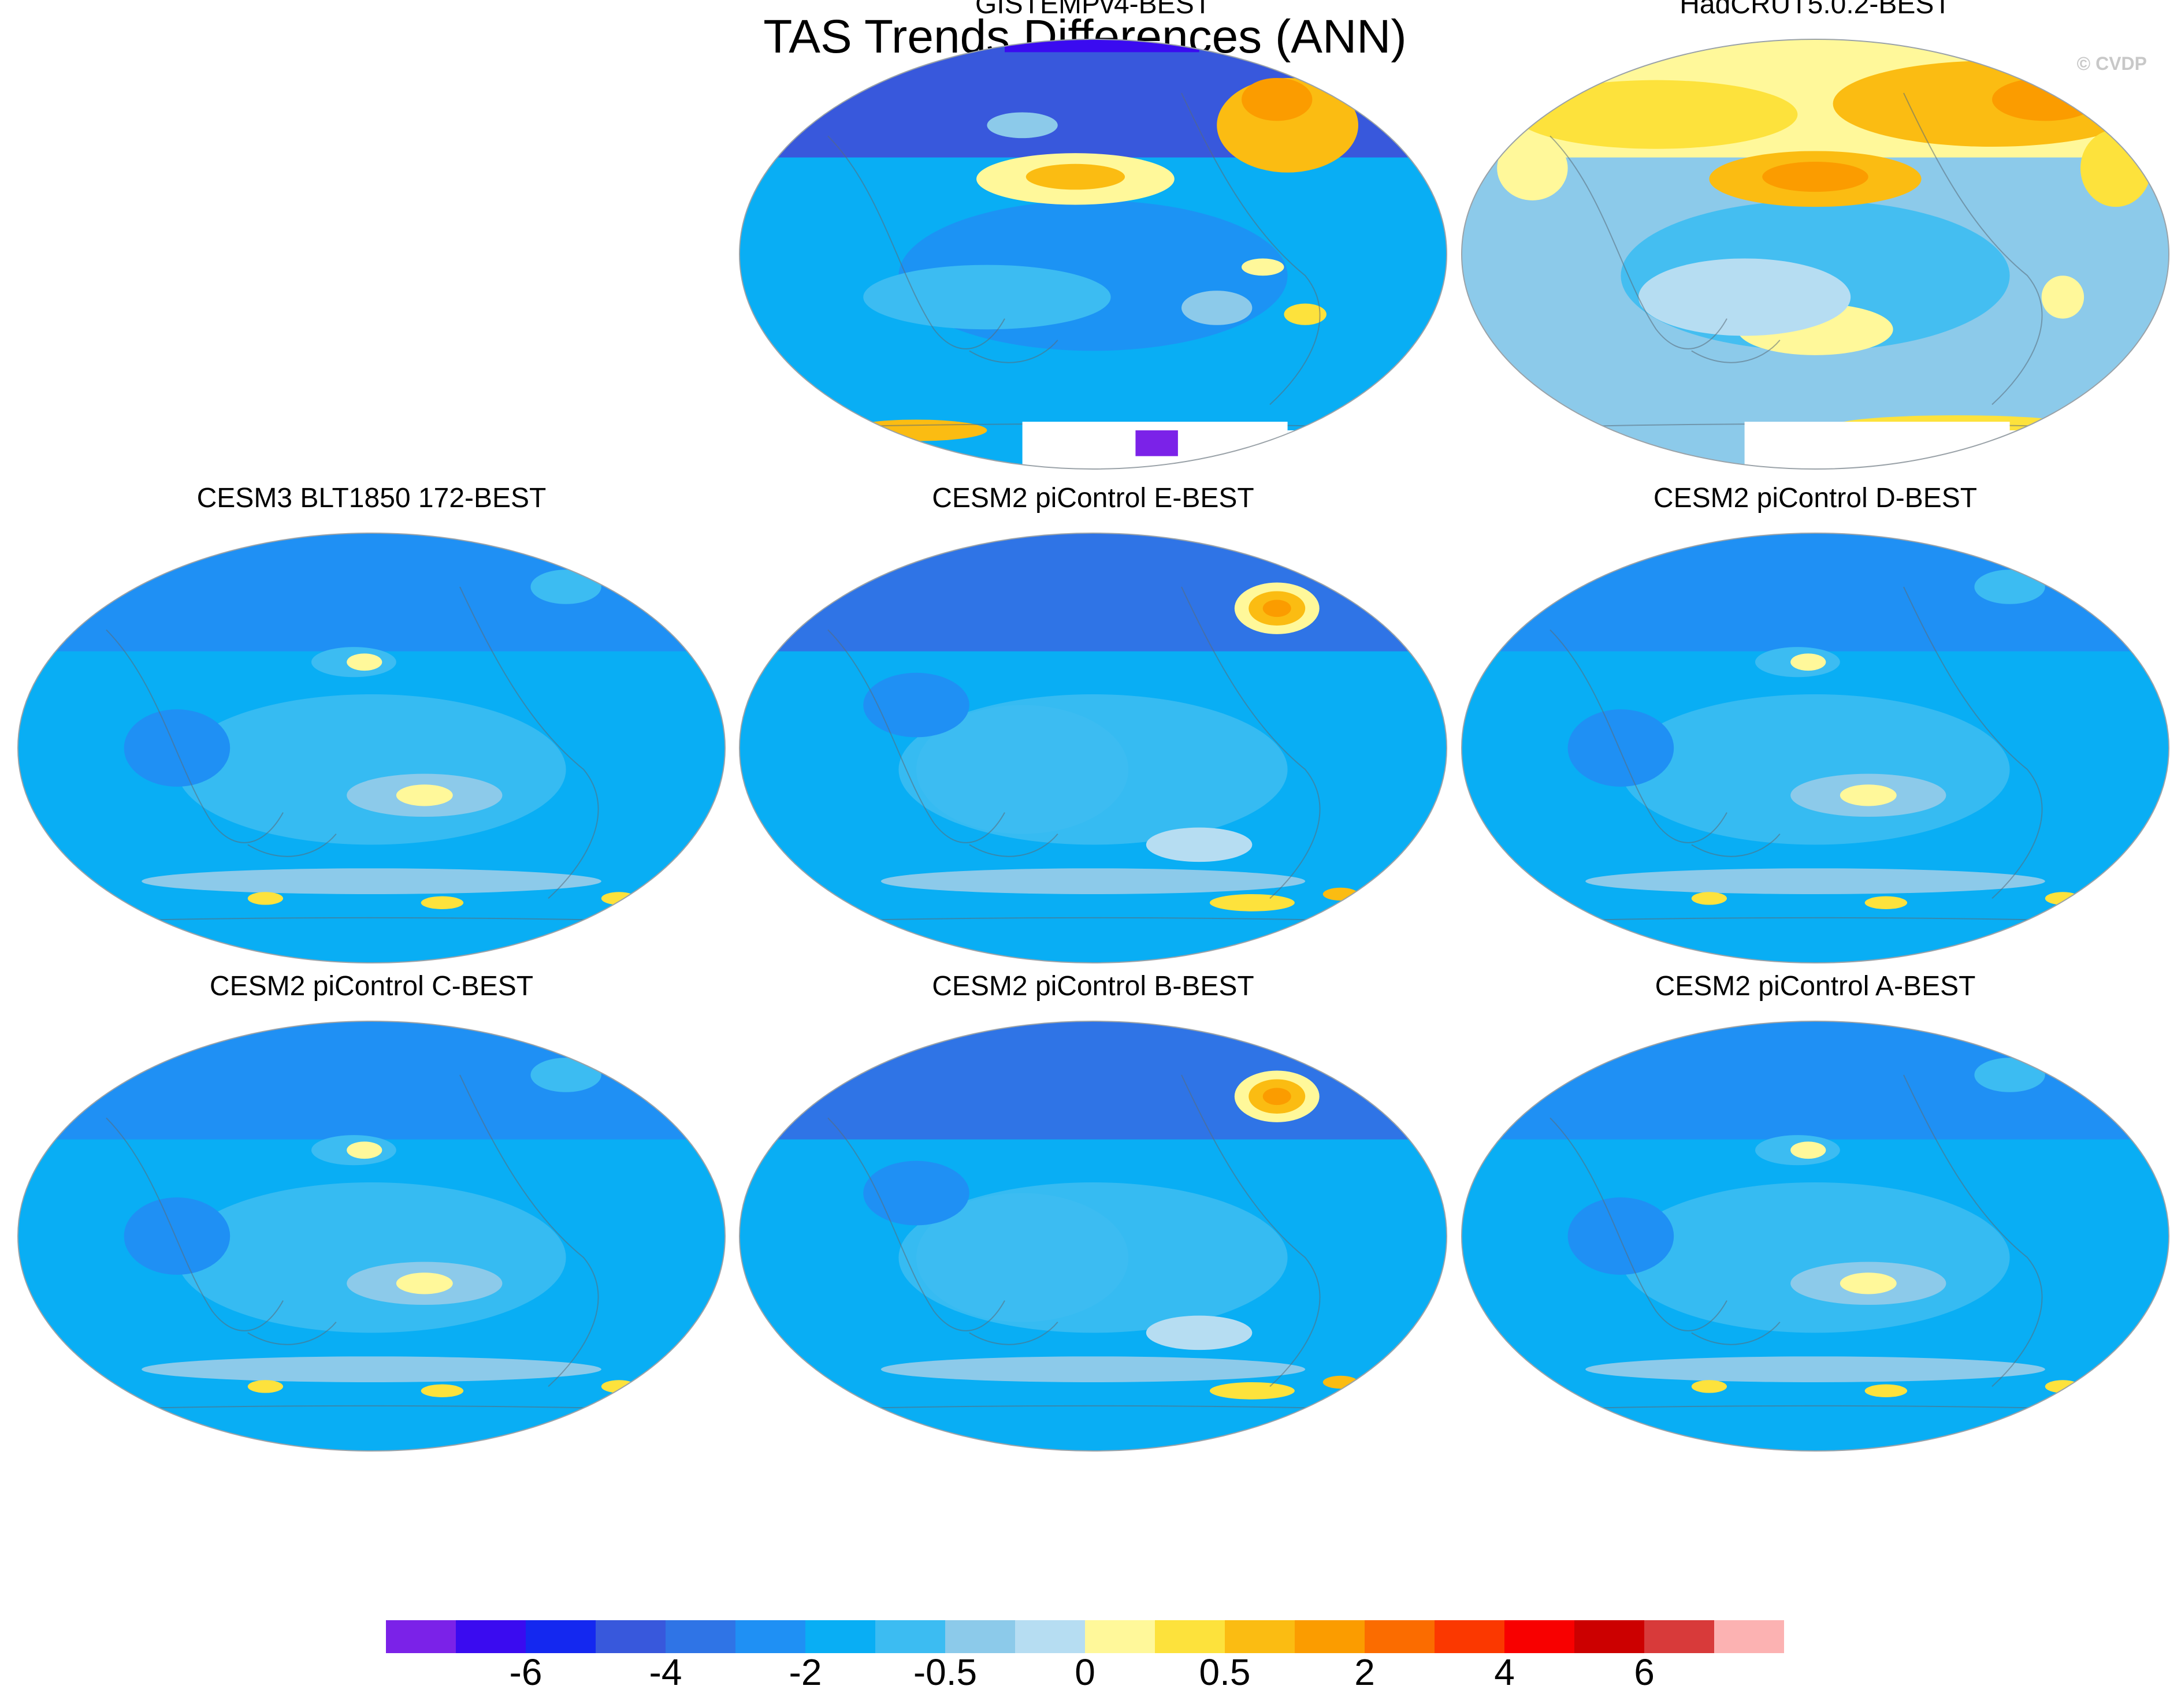 The height and width of the screenshot is (1708, 2170). Describe the element at coordinates (1093, 498) in the screenshot. I see `panel-title: CESM2 piControl E-BEST` at that location.